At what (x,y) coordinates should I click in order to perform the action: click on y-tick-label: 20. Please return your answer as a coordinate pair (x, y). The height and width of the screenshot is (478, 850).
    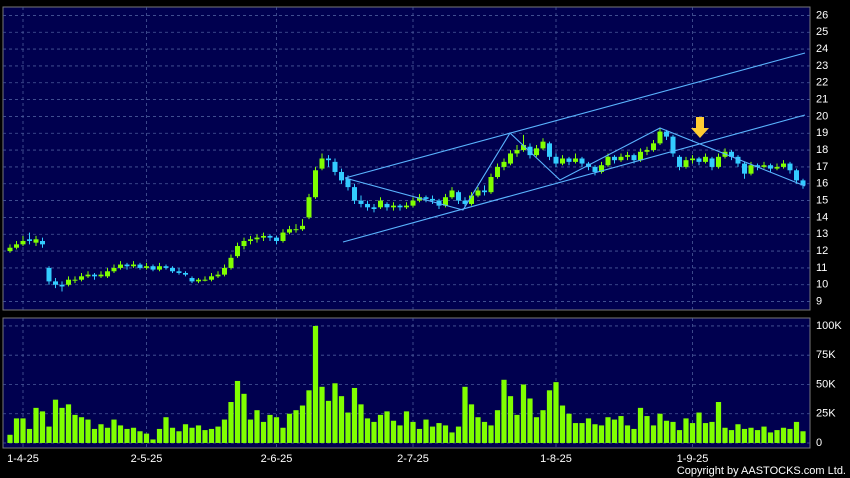
    Looking at the image, I should click on (822, 116).